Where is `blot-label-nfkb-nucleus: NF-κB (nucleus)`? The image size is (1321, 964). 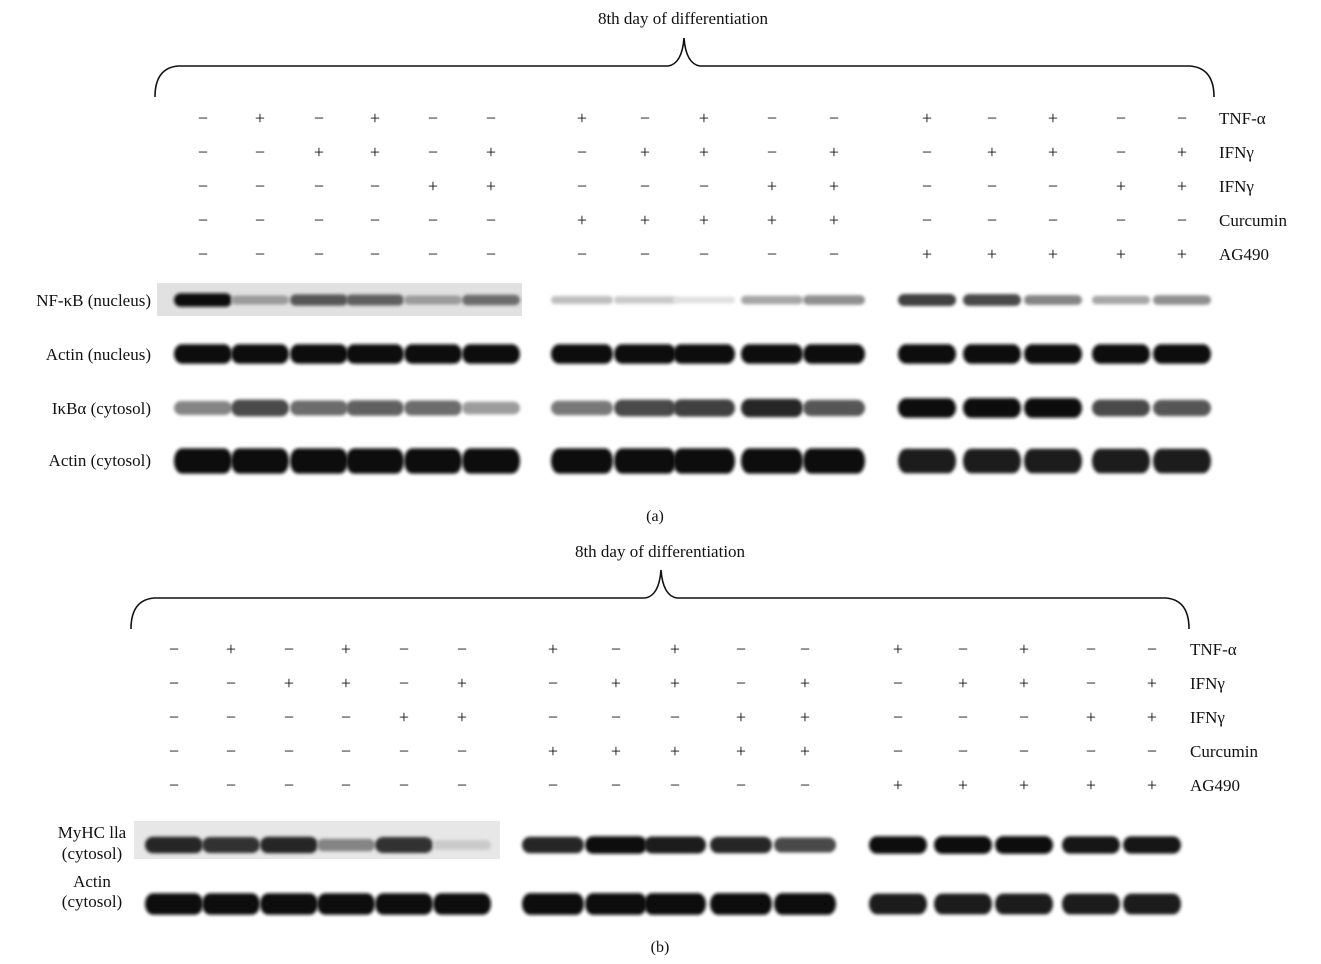 blot-label-nfkb-nucleus: NF-κB (nucleus) is located at coordinates (93, 300).